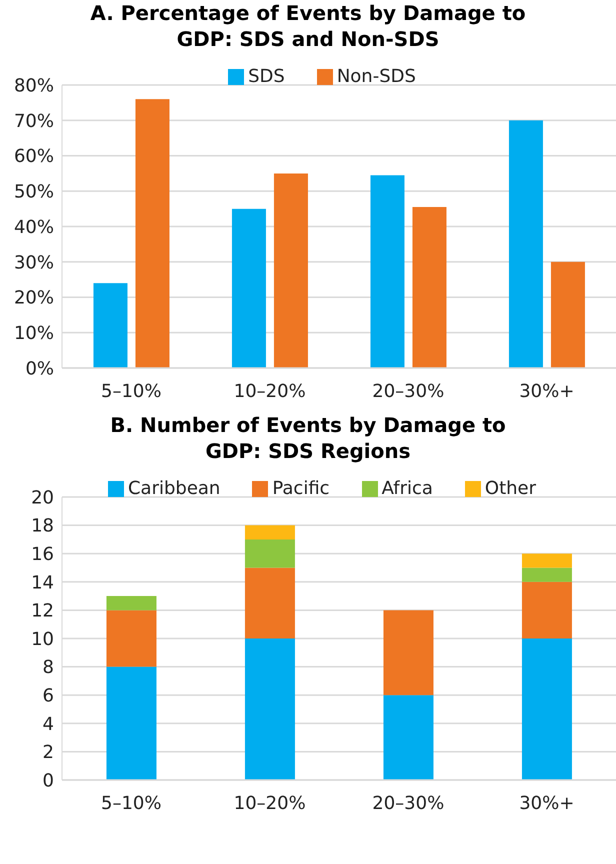 The image size is (616, 864). I want to click on y-tick-label: 6, so click(48, 695).